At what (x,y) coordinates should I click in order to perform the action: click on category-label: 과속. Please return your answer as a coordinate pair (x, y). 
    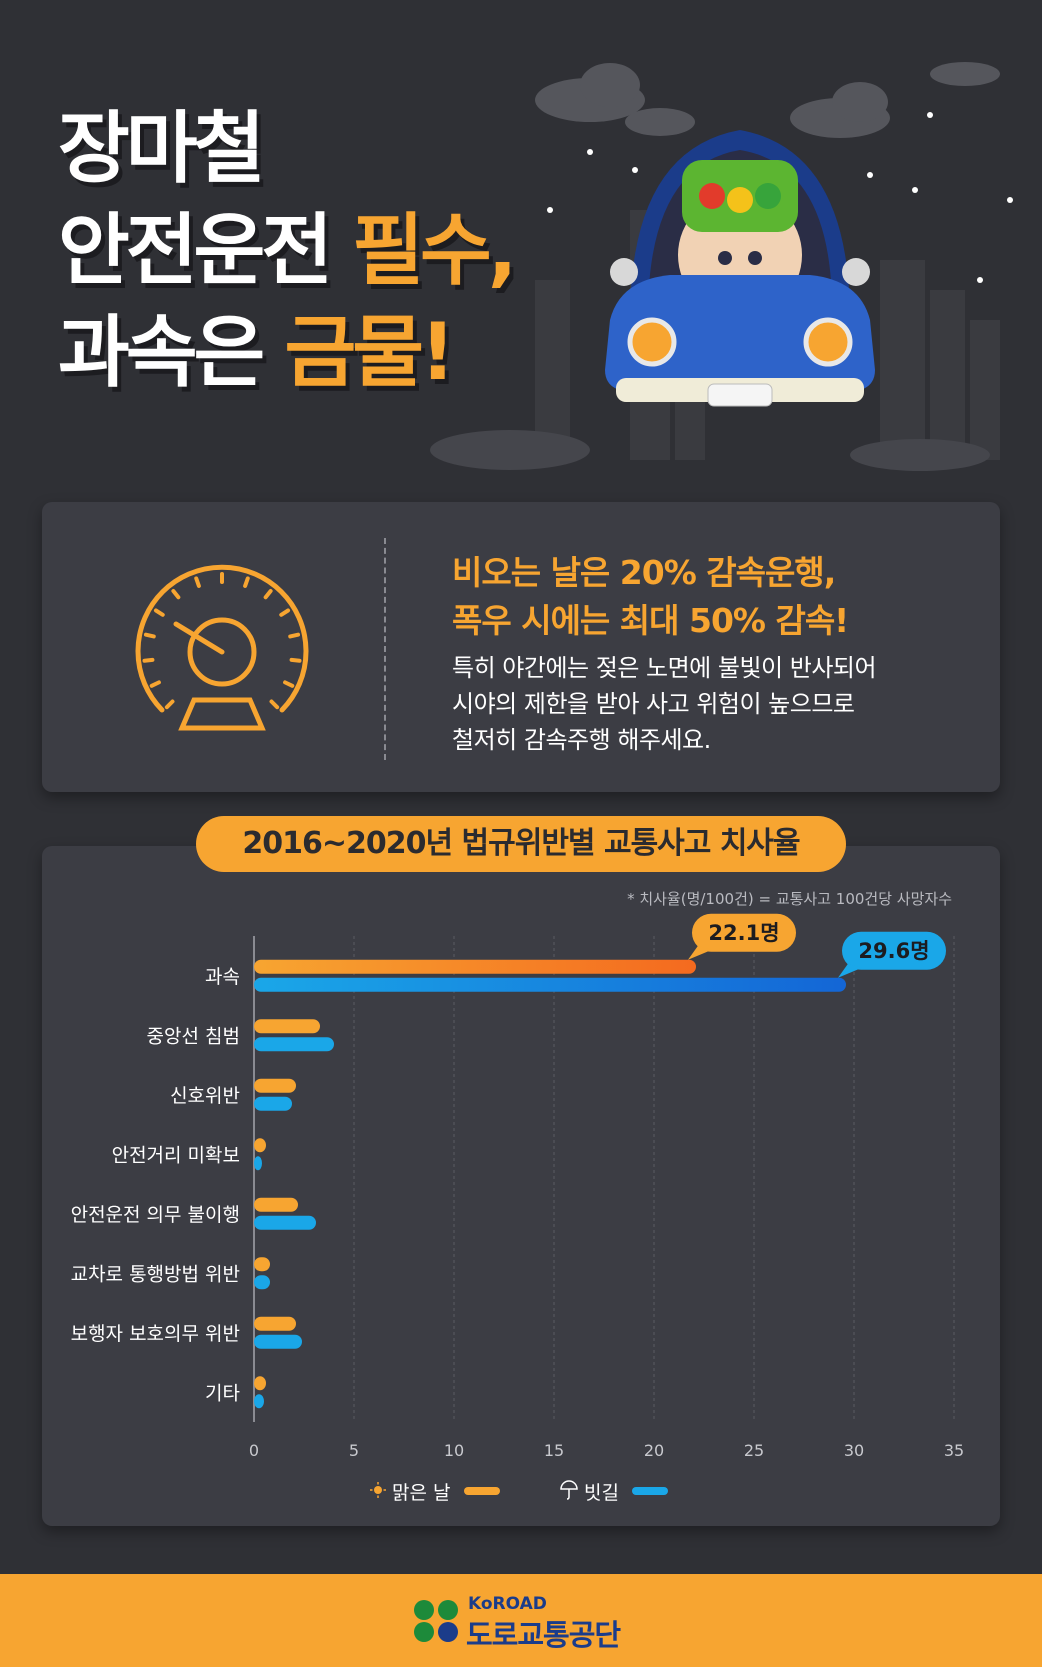
    Looking at the image, I should click on (222, 977).